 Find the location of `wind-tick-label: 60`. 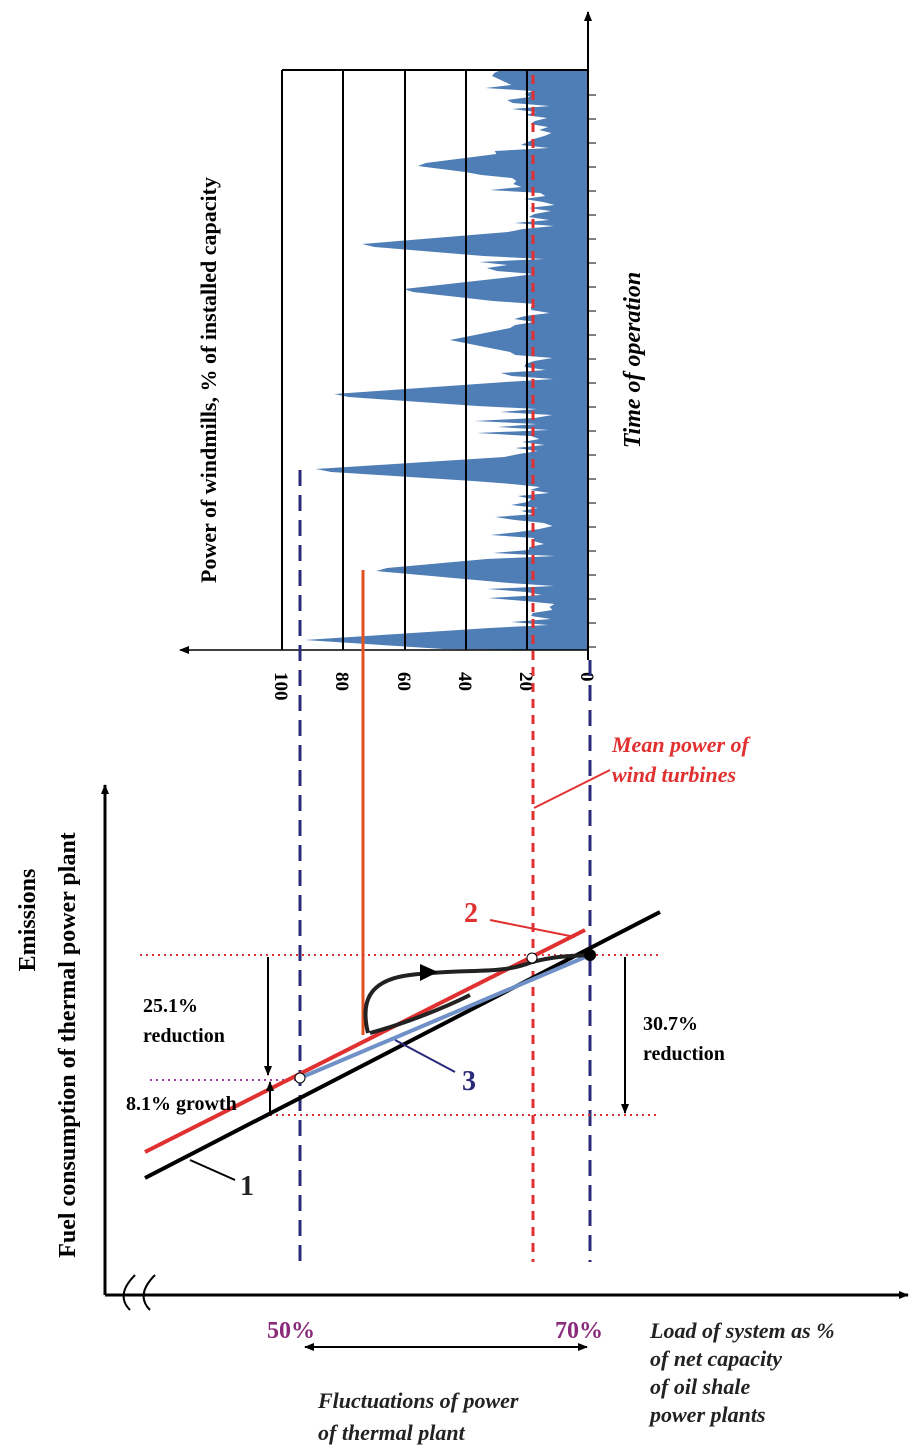

wind-tick-label: 60 is located at coordinates (403, 681).